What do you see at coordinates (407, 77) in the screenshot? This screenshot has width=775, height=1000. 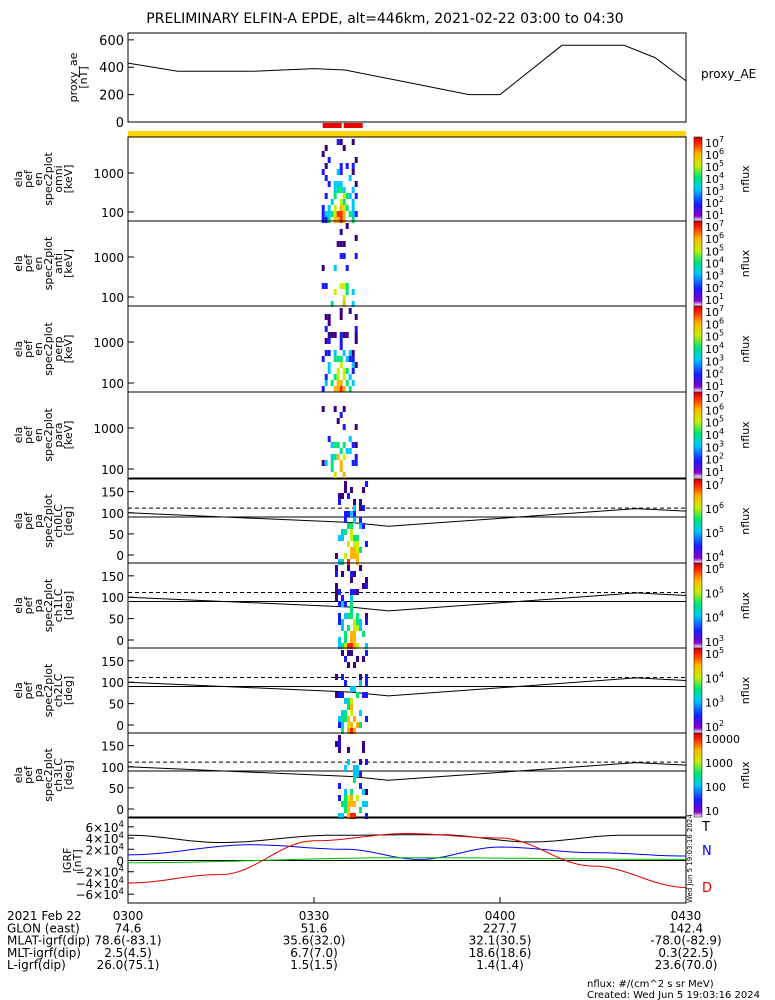 I see `ae-frame` at bounding box center [407, 77].